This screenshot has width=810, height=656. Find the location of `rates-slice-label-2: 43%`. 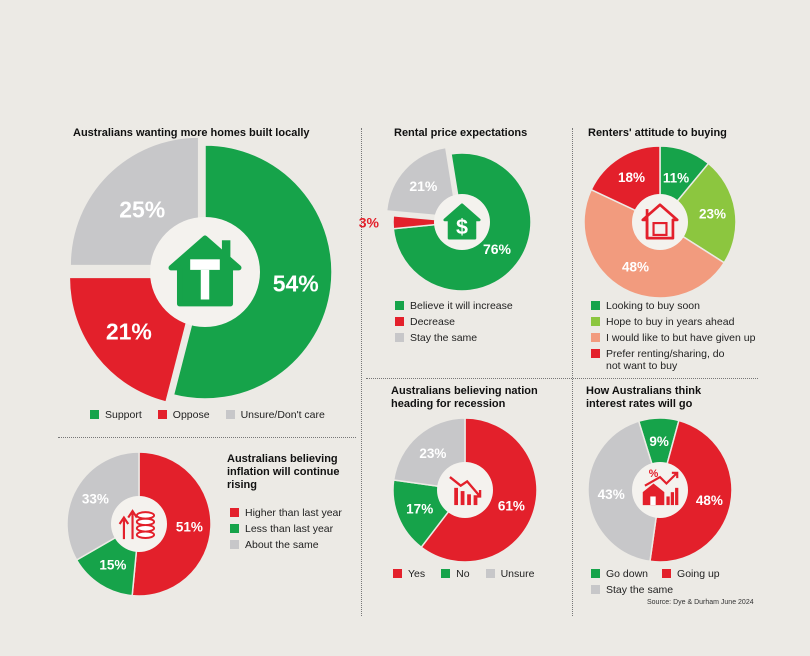

rates-slice-label-2: 43% is located at coordinates (611, 494).